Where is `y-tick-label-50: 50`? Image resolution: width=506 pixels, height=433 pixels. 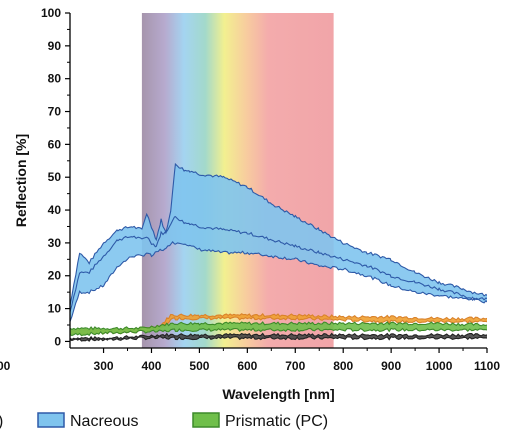
y-tick-label-50: 50 is located at coordinates (55, 177).